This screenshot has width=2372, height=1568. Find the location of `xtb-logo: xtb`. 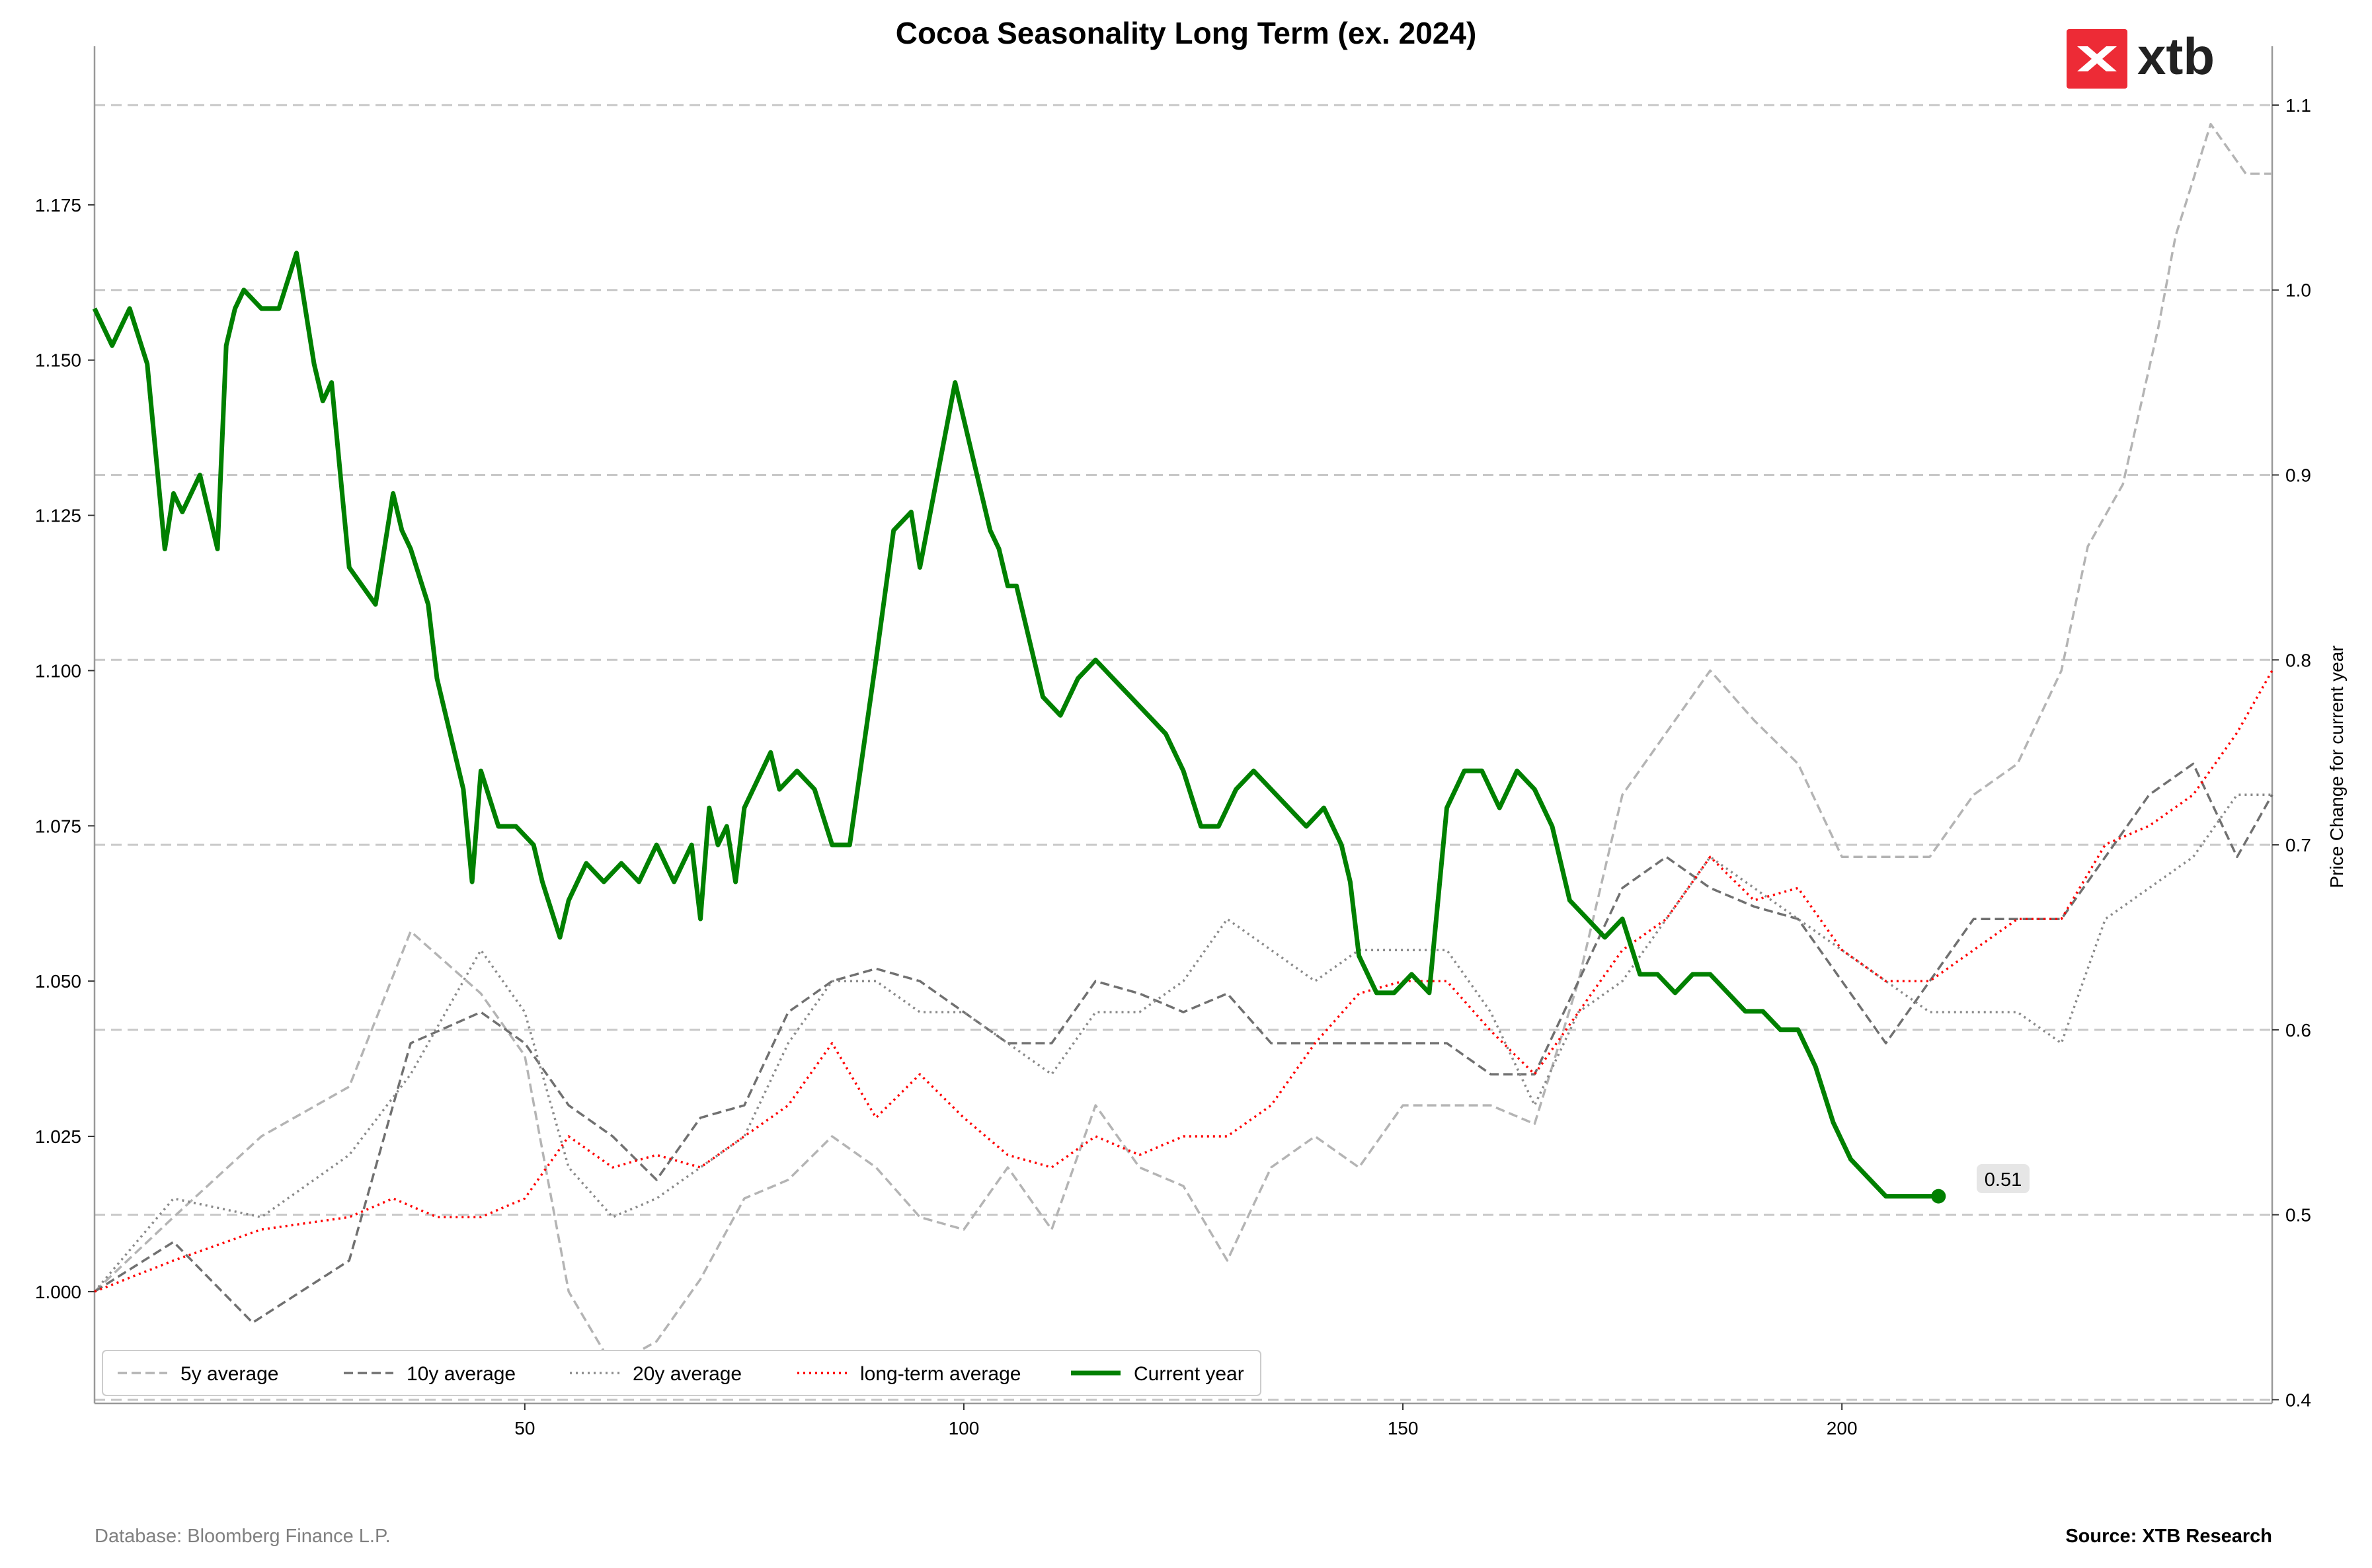

xtb-logo: xtb is located at coordinates (2141, 58).